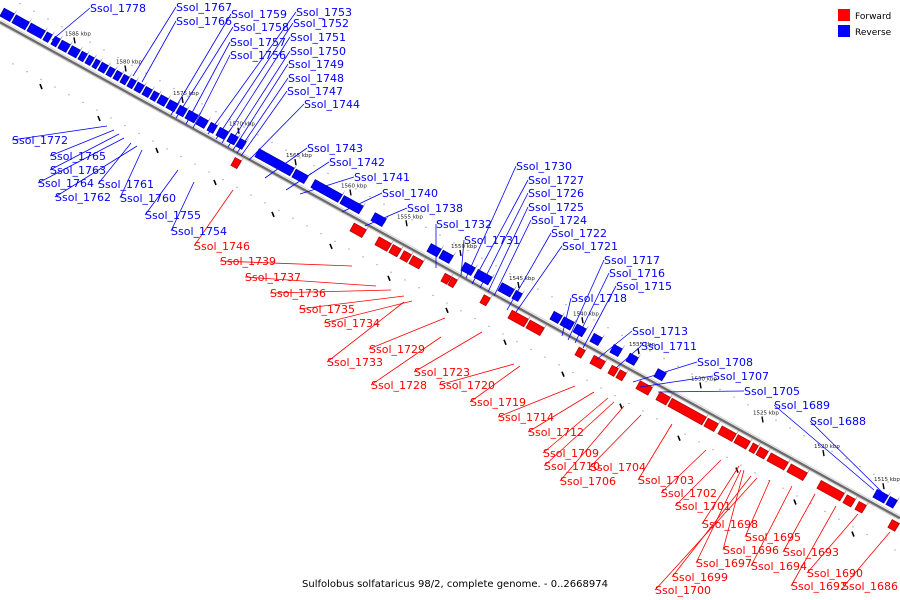 This screenshot has width=900, height=600. Describe the element at coordinates (222, 246) in the screenshot. I see `forward-gene-label: Ssol_1746` at that location.